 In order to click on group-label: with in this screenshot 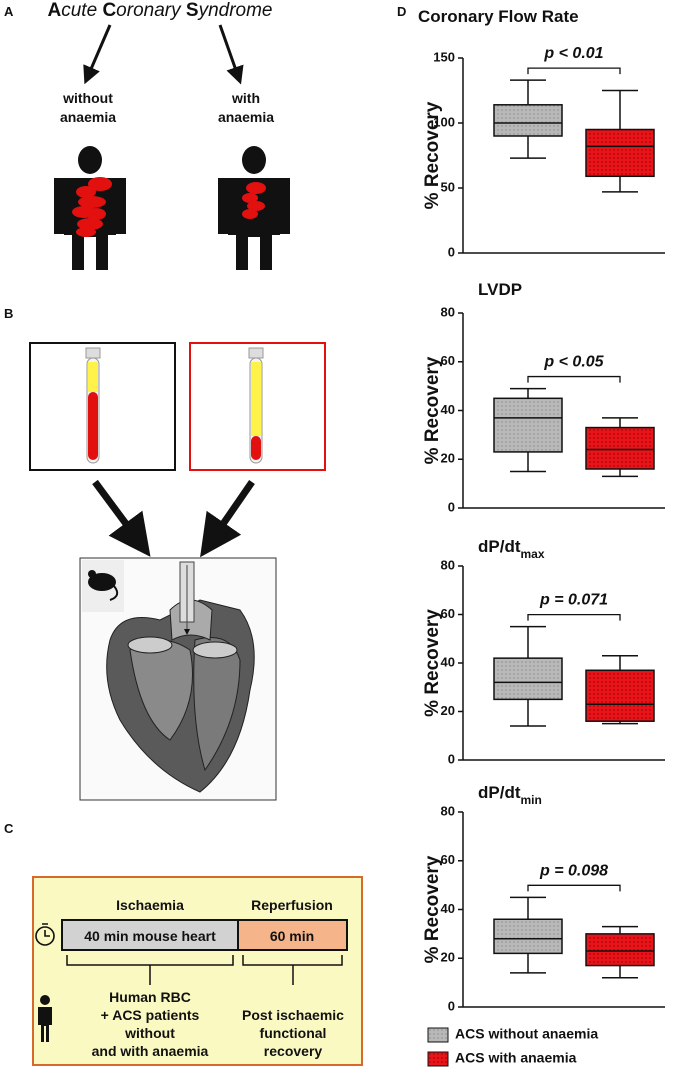, I will do `click(245, 98)`.